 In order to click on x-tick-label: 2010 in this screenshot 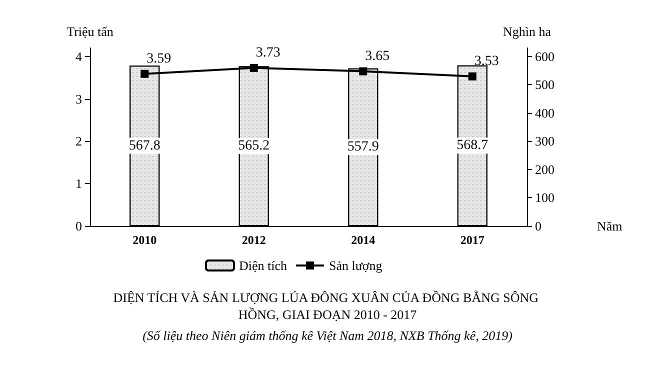, I will do `click(144, 240)`.